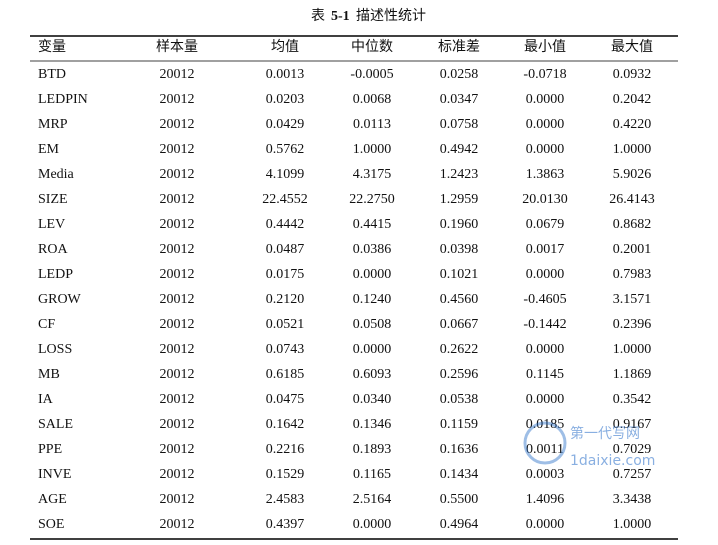 This screenshot has height=545, width=718. What do you see at coordinates (459, 74) in the screenshot?
I see `cell: 0.0258` at bounding box center [459, 74].